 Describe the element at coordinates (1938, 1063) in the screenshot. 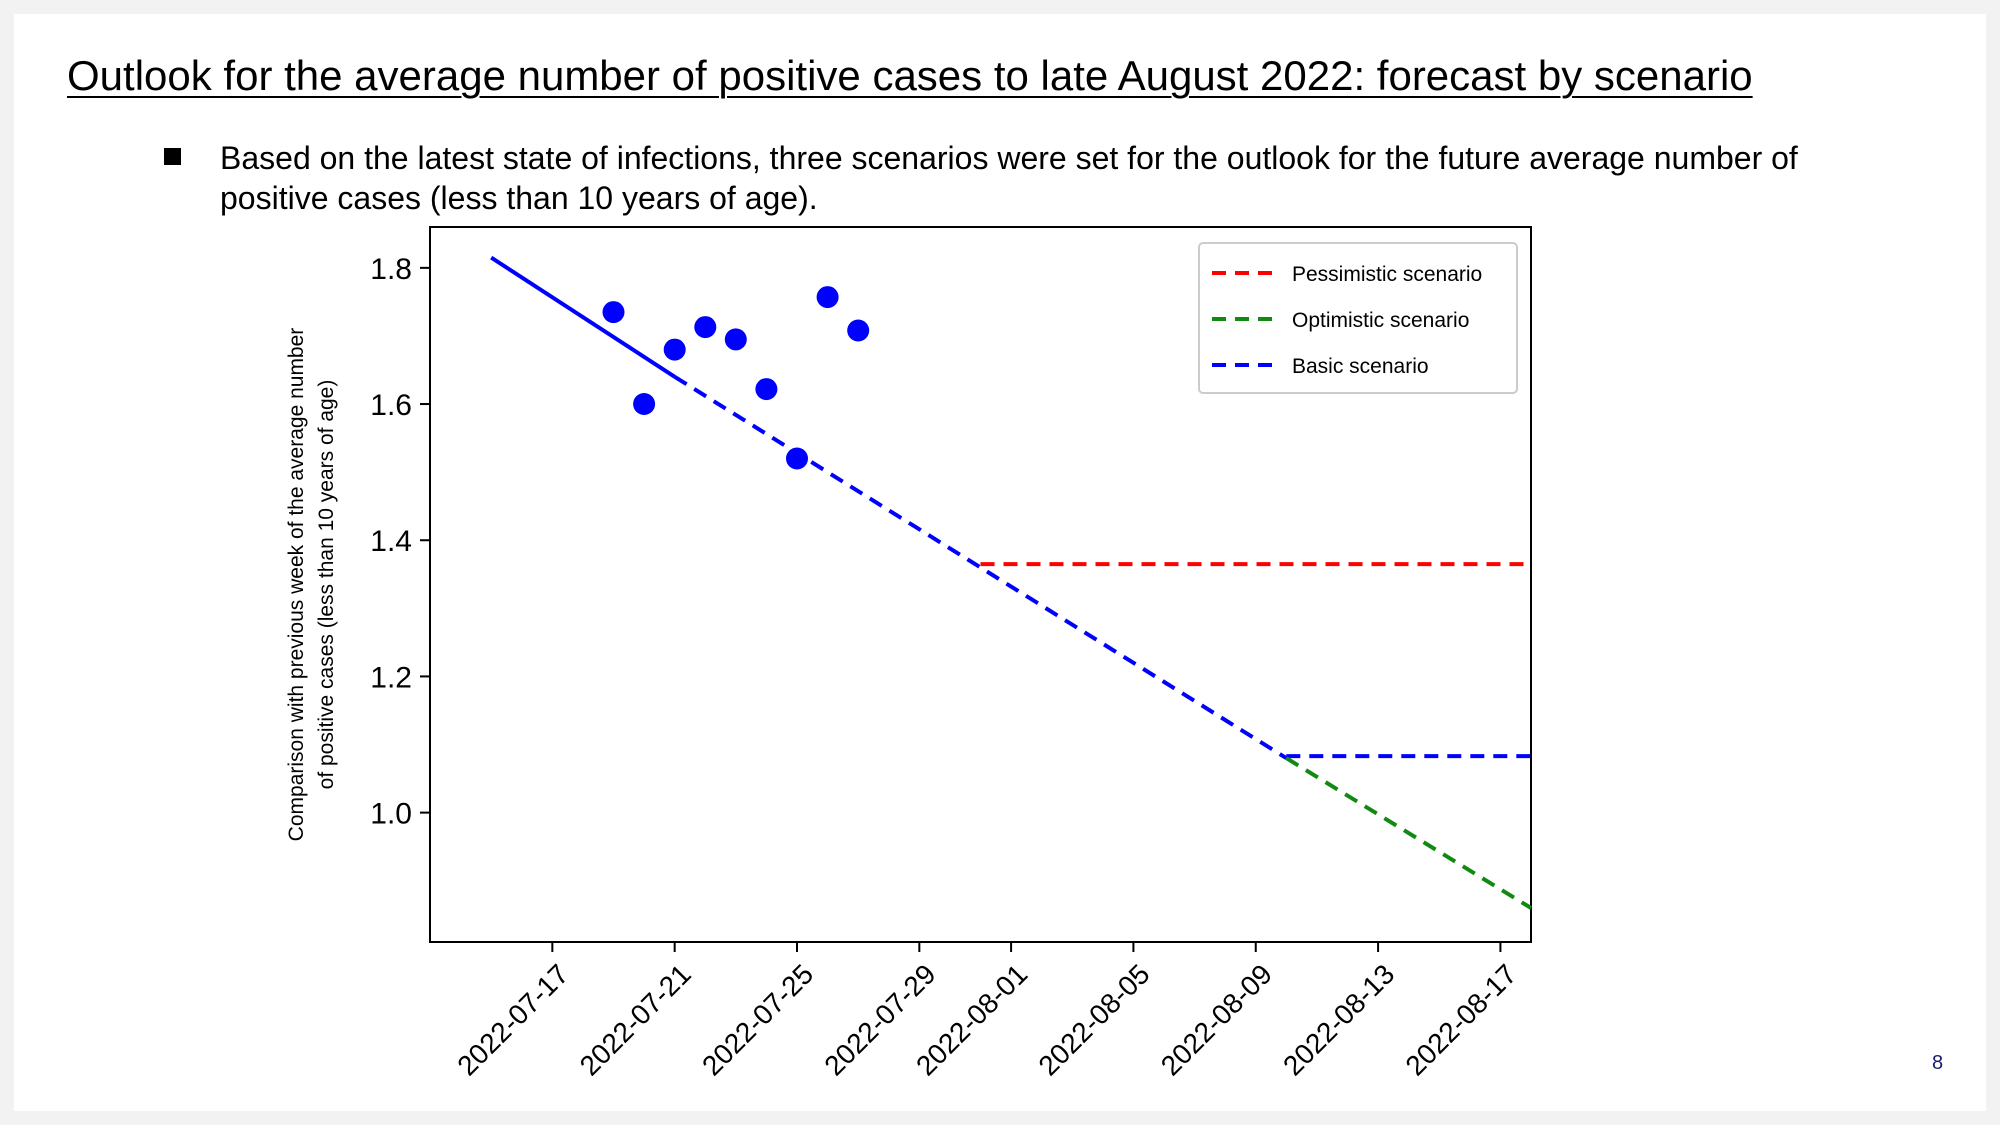

I see `page-number: 8` at that location.